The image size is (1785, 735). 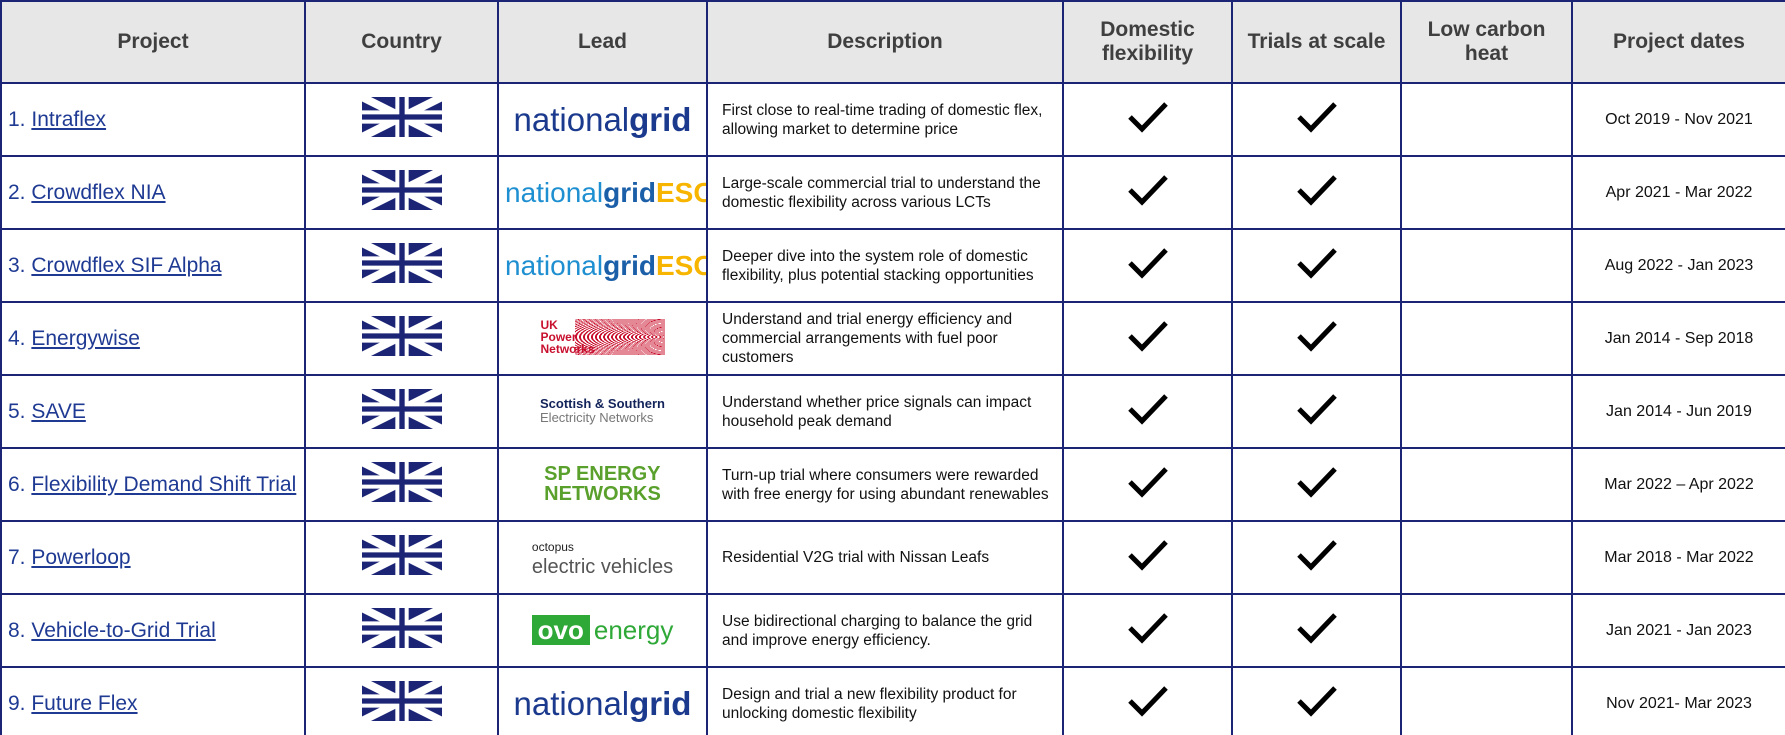 I want to click on lead-cell: Scottish & Southern Electricity Networks, so click(x=602, y=411).